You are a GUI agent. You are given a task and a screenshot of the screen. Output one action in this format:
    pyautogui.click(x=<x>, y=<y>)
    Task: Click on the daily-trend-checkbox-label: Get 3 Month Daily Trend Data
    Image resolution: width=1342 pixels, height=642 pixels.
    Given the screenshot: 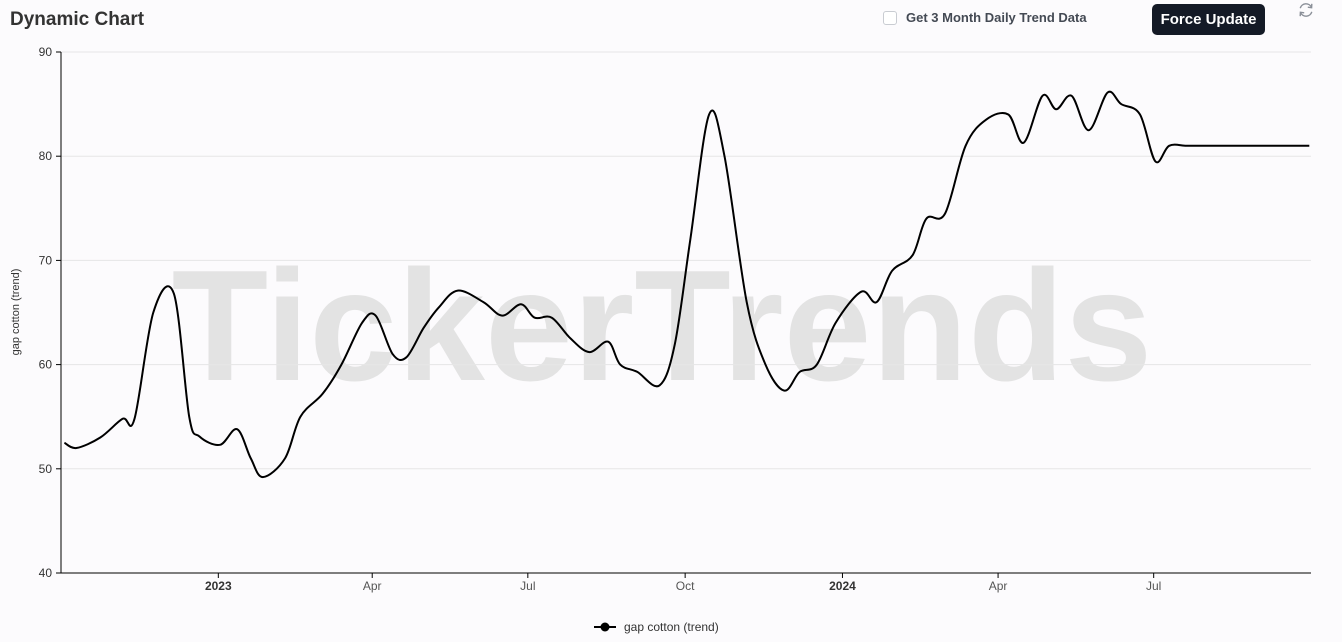 What is the action you would take?
    pyautogui.click(x=996, y=17)
    